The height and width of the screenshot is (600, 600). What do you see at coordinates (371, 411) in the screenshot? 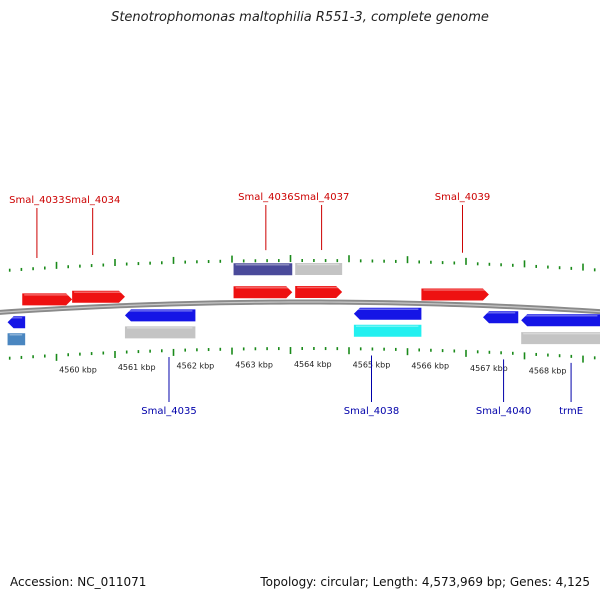
I see `gene-label-6: Smal_4038` at bounding box center [371, 411].